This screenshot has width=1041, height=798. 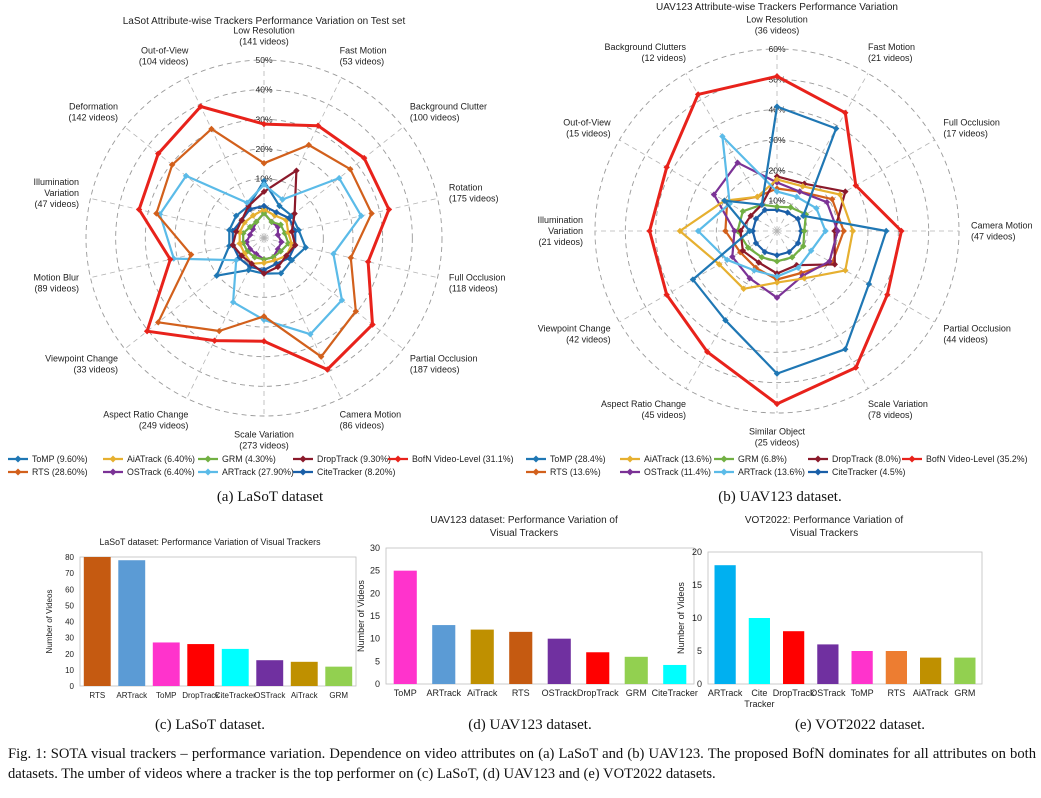 I want to click on y-axis-label: Number of Videos, so click(x=681, y=618).